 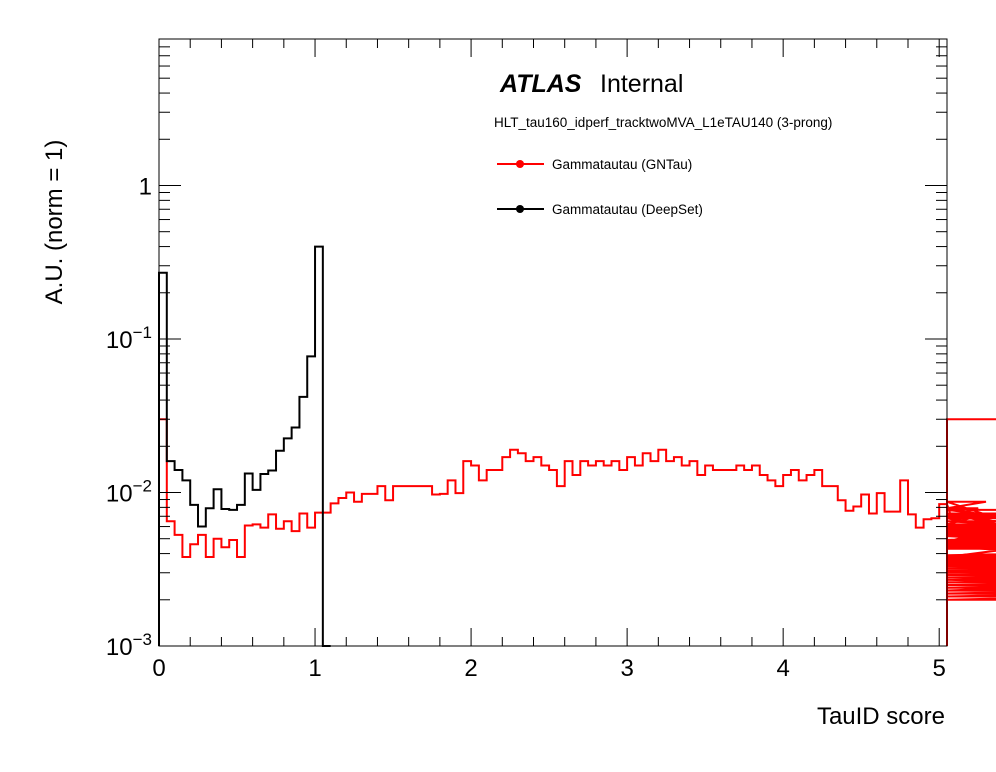 I want to click on legend-entry-deepset: Gammatautau (DeepSet), so click(x=600, y=209).